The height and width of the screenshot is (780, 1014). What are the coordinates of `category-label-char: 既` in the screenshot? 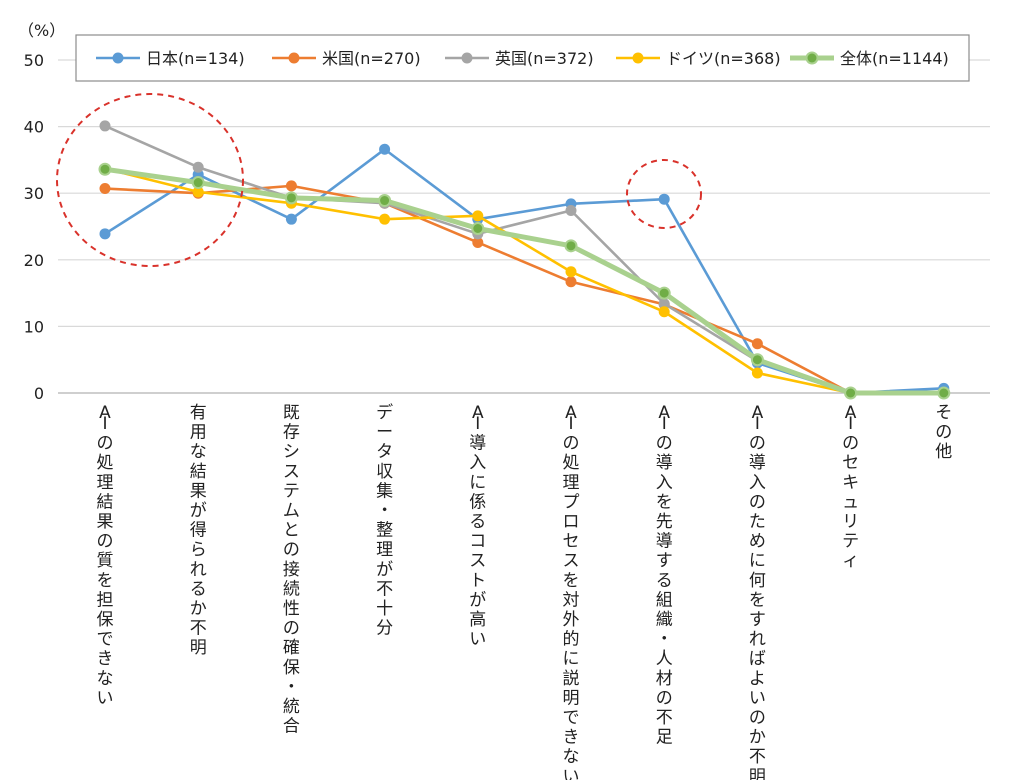 It's located at (291, 413).